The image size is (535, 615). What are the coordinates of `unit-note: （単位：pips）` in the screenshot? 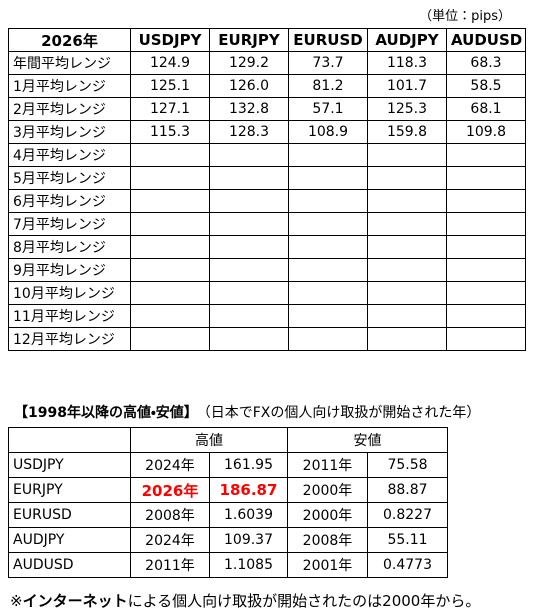 It's located at (465, 16).